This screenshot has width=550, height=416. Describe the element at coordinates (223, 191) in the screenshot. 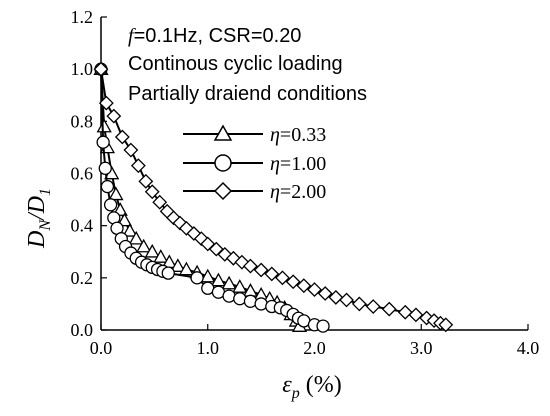

I see `legend-diamond-marker` at that location.